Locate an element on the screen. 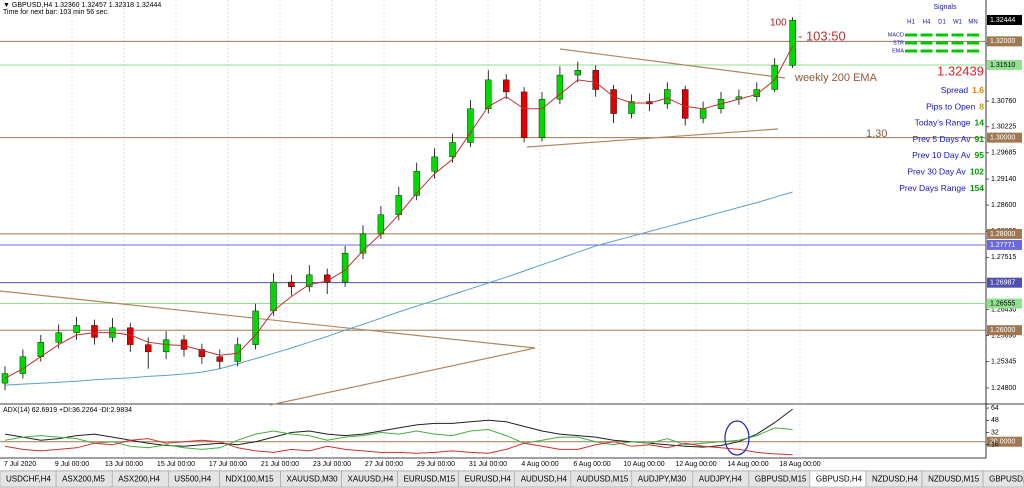 The width and height of the screenshot is (1024, 488). info-label: Today's Range is located at coordinates (943, 123).